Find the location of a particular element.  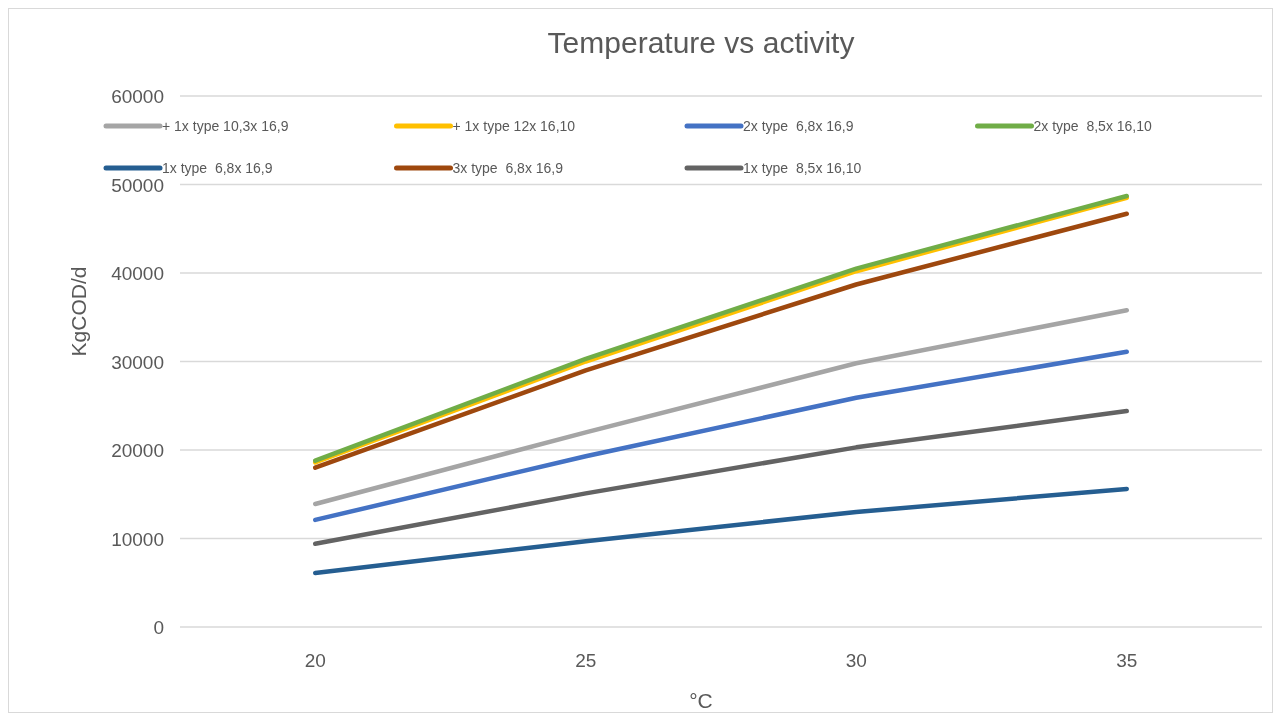

y-tick-label: 20000 is located at coordinates (137, 450).